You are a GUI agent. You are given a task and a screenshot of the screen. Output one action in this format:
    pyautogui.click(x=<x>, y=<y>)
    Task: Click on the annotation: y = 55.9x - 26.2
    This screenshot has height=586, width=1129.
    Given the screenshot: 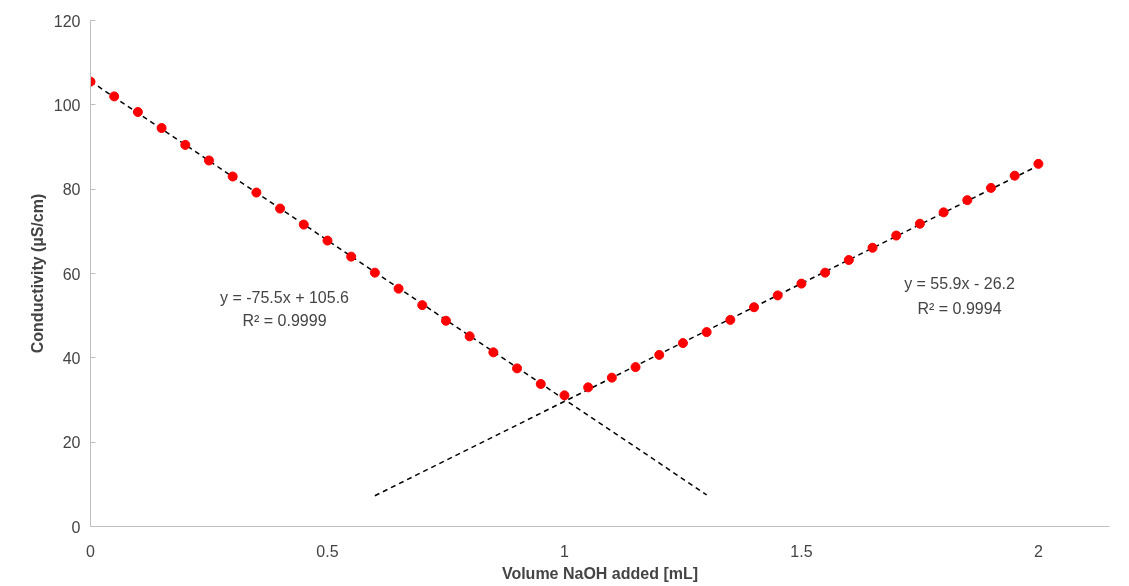 What is the action you would take?
    pyautogui.click(x=959, y=283)
    